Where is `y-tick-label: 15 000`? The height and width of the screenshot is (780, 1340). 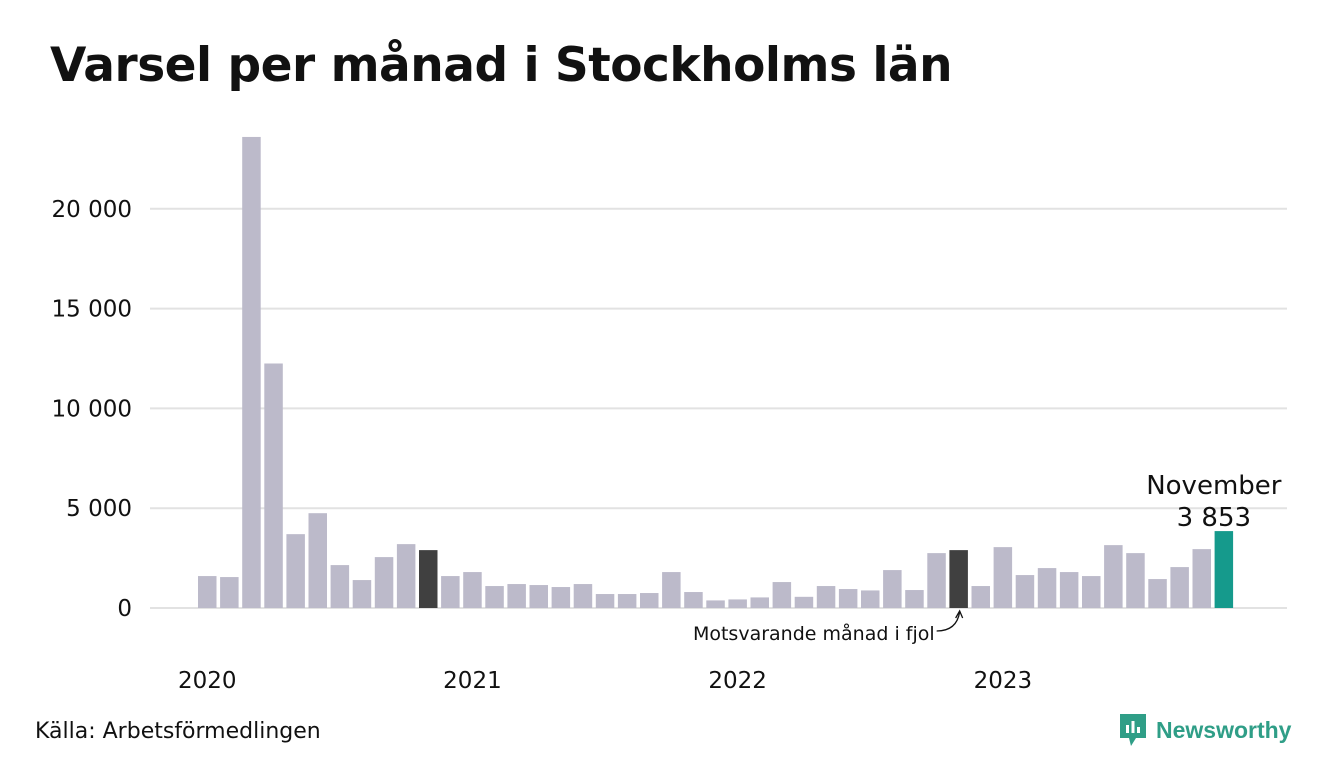 y-tick-label: 15 000 is located at coordinates (92, 310).